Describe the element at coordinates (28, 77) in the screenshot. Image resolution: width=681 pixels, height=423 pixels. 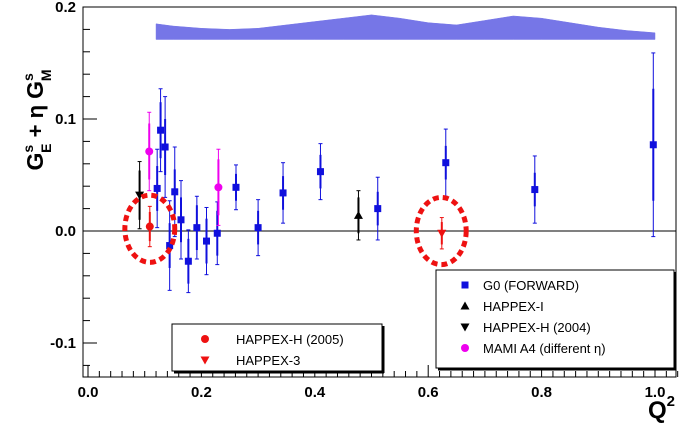
I see `y-label-g2-sup: s` at that location.